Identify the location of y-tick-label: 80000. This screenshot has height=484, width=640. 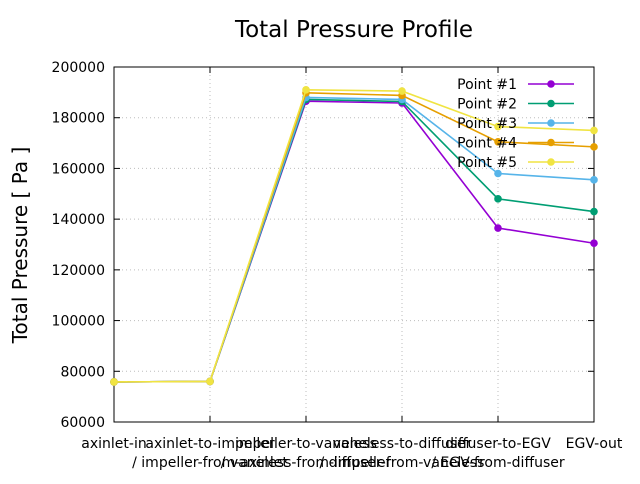
(82, 372).